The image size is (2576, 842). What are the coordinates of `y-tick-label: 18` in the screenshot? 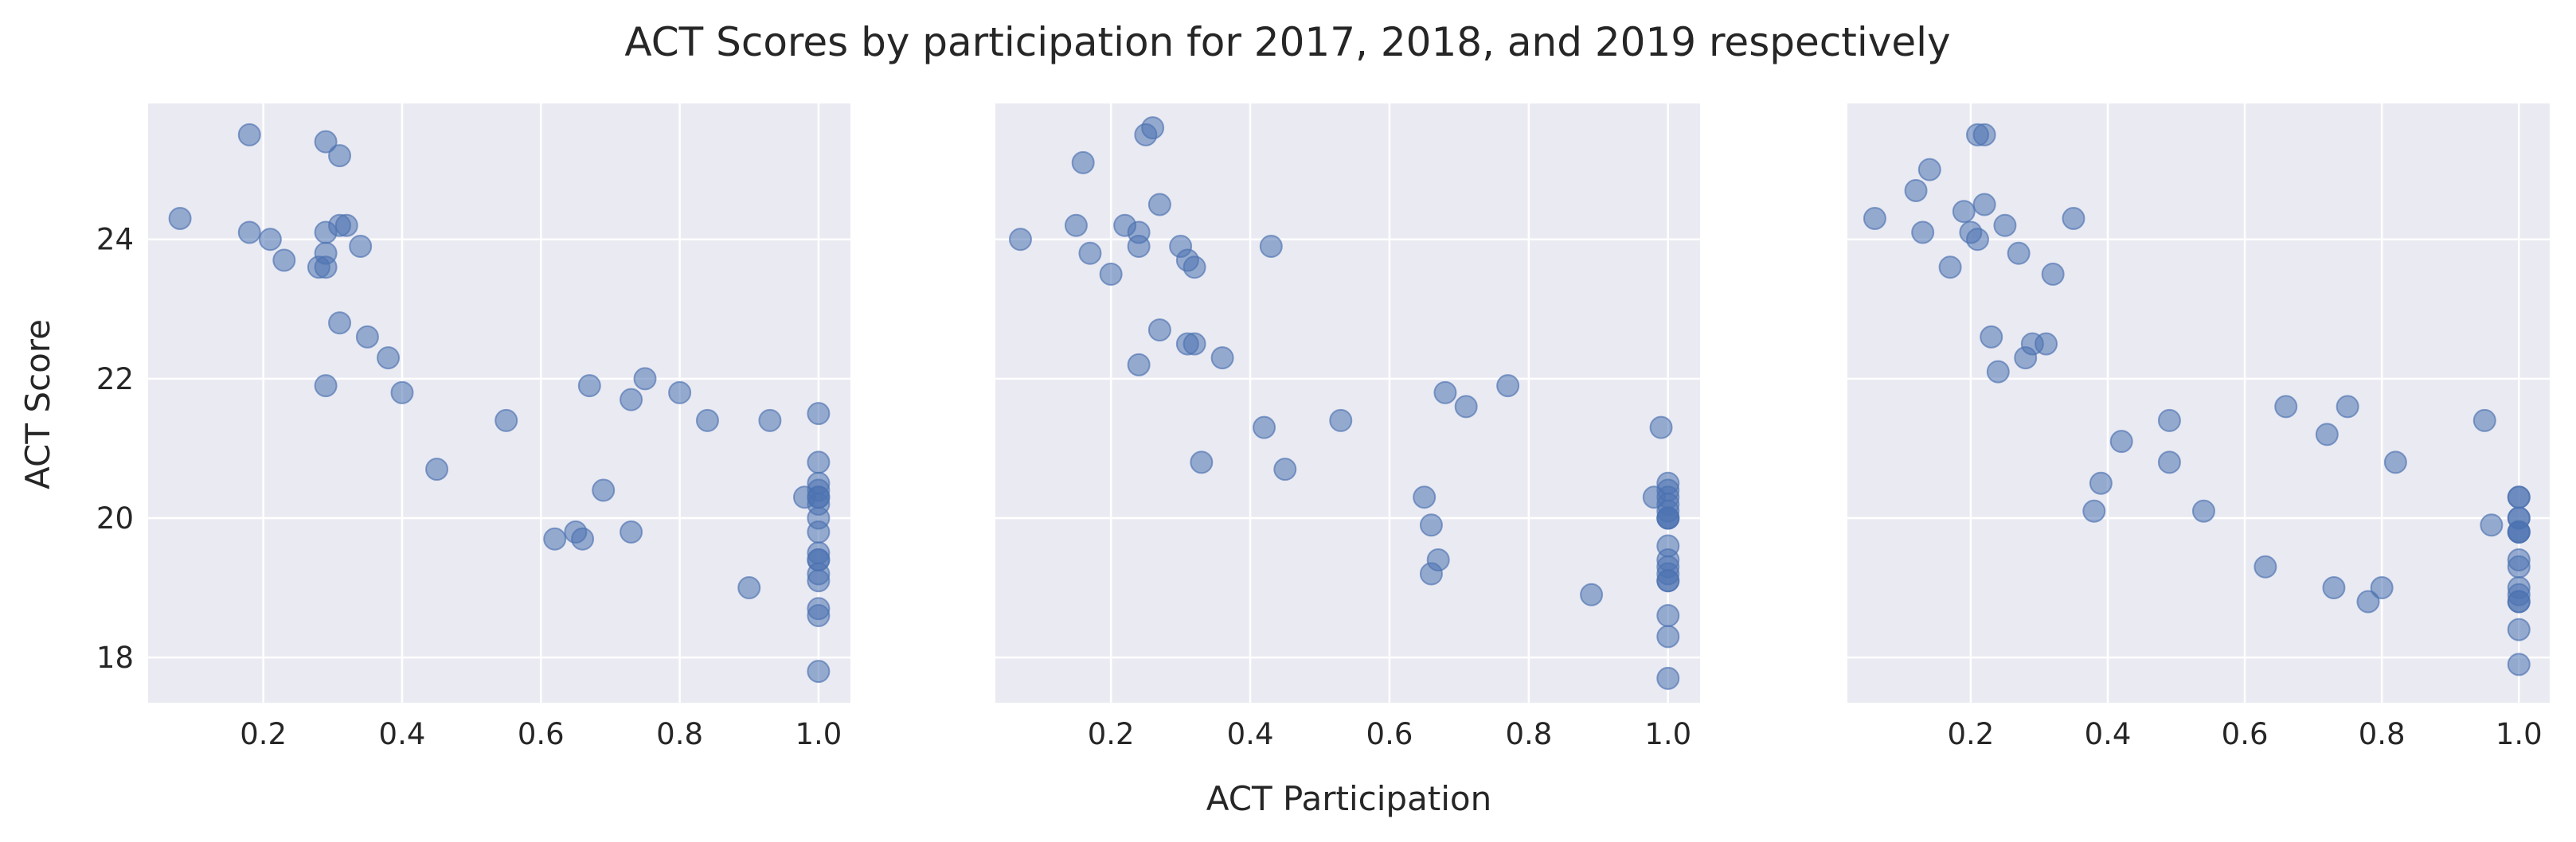 It's located at (115, 658).